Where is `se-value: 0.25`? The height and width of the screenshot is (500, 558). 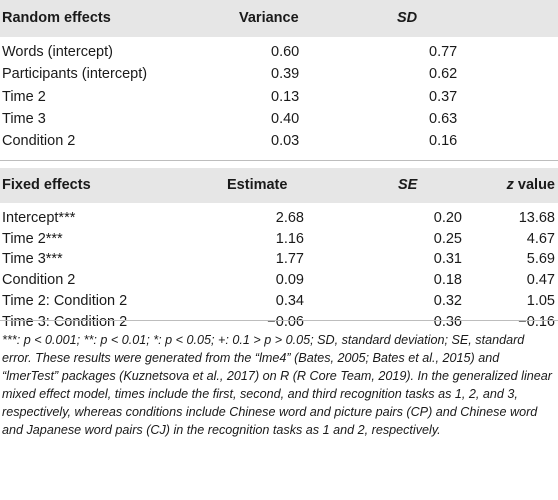 se-value: 0.25 is located at coordinates (447, 238).